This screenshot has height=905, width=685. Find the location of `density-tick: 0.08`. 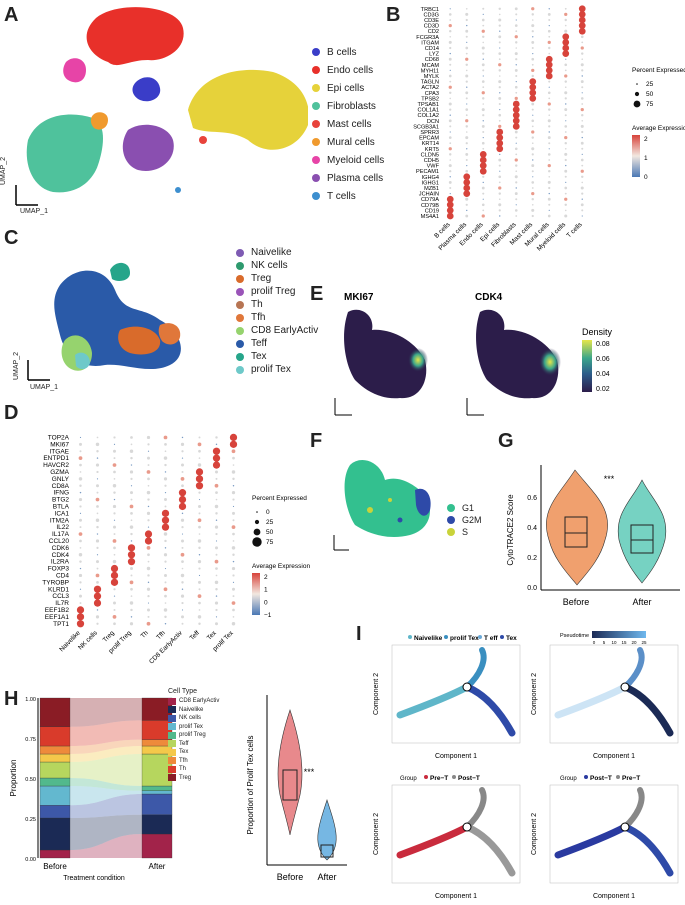

density-tick: 0.08 is located at coordinates (603, 344).